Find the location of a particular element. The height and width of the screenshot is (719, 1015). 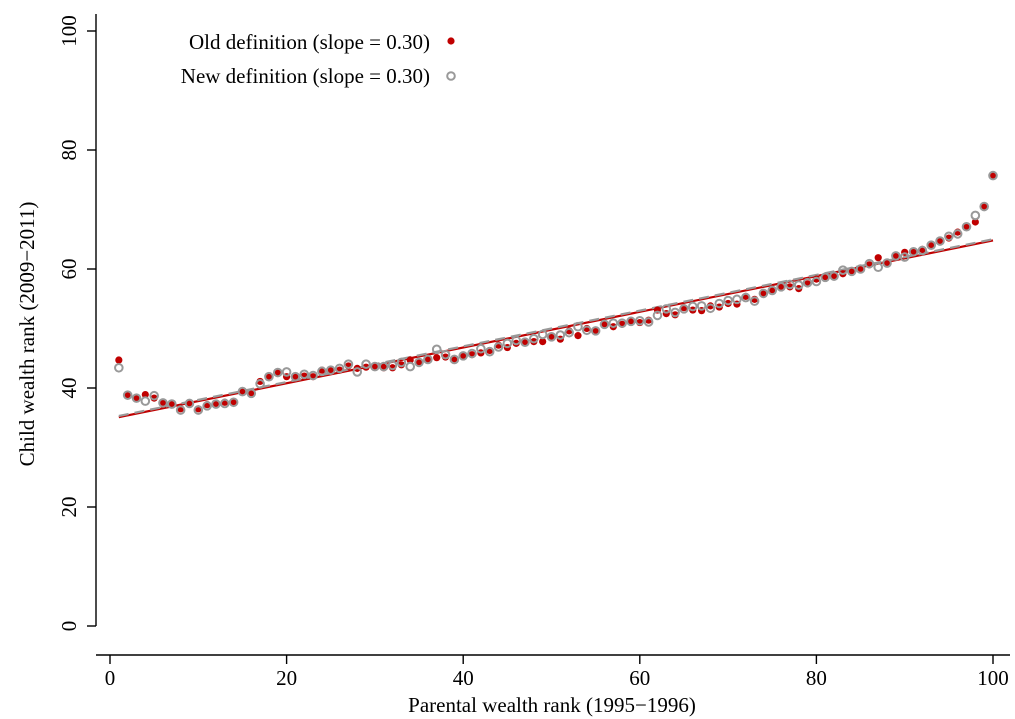

legend-label-new-definition: New definition (slope = 0.30) is located at coordinates (305, 76).